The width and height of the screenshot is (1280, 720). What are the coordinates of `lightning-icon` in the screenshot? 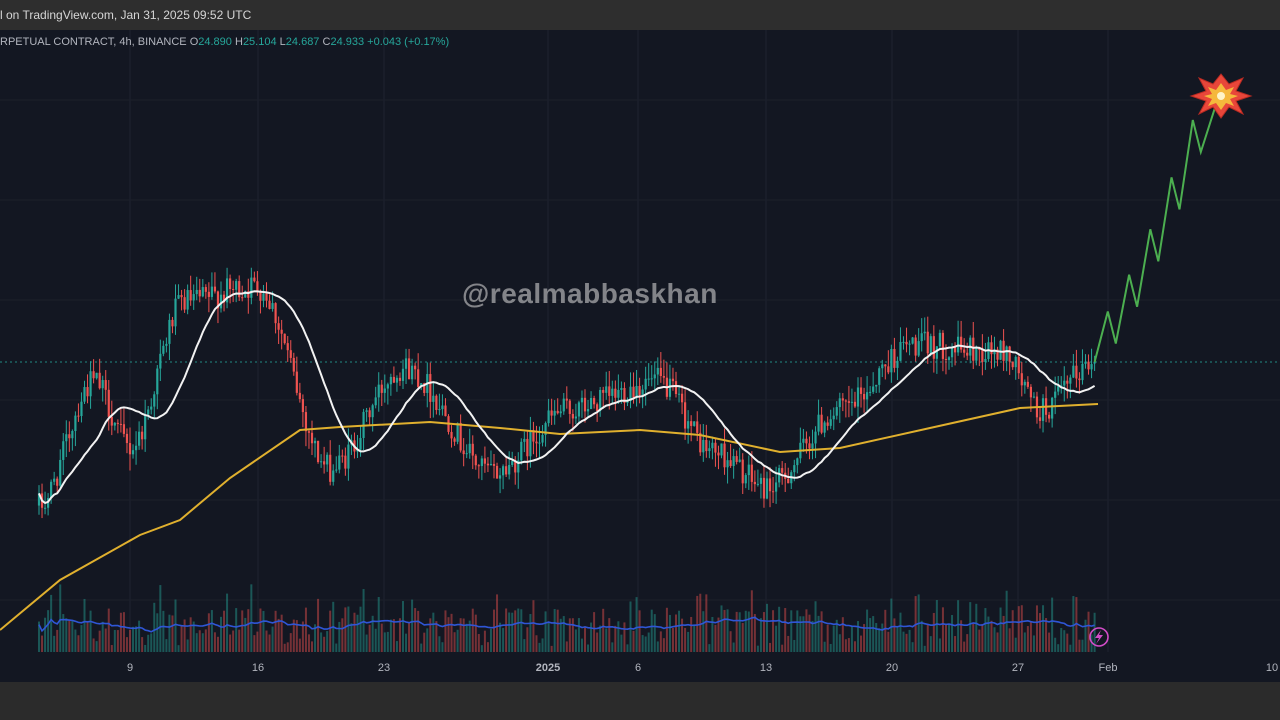 It's located at (1099, 637).